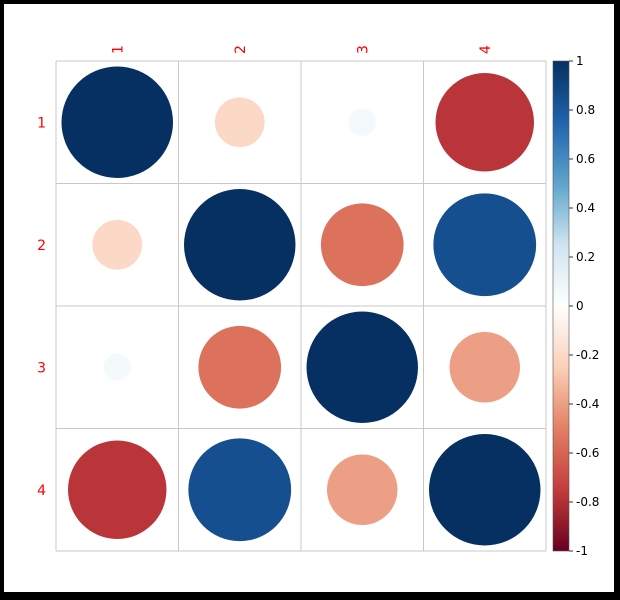  What do you see at coordinates (587, 502) in the screenshot?
I see `colorbar-tick-label: -0.8` at bounding box center [587, 502].